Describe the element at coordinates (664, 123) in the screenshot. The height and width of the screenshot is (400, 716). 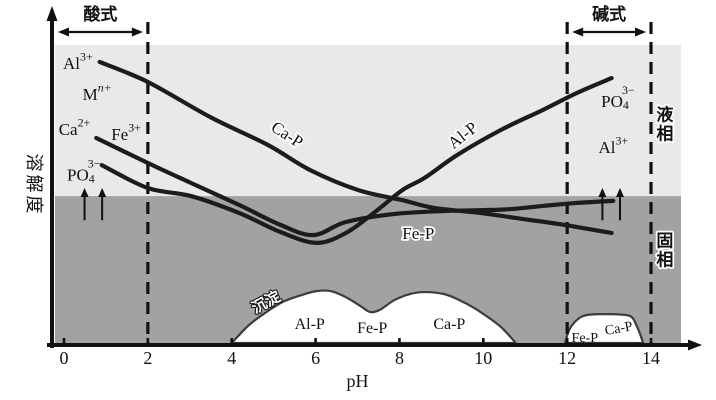
I see `phase-label-liquid: 液相` at that location.